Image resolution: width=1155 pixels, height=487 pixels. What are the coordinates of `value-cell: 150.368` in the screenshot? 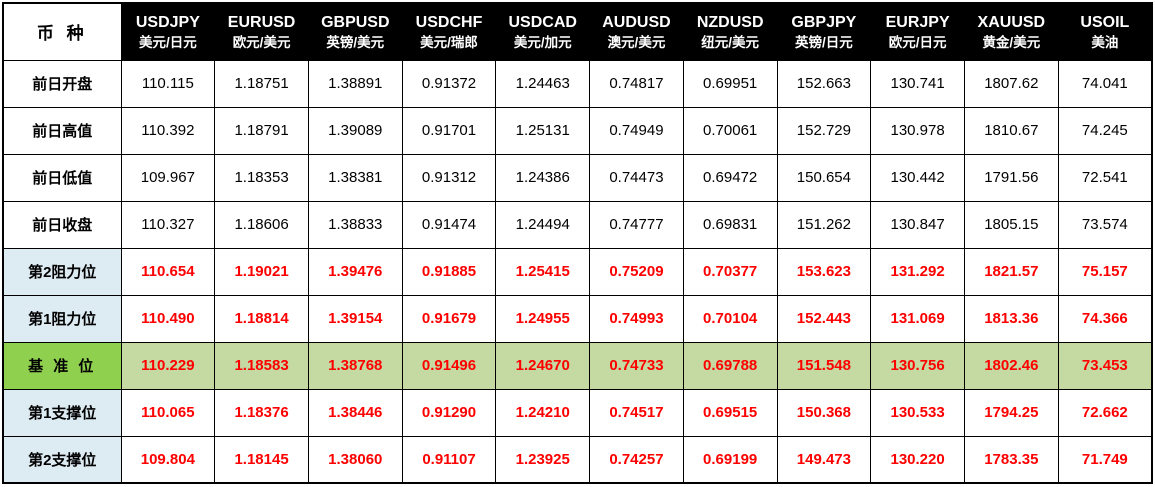 It's located at (824, 412).